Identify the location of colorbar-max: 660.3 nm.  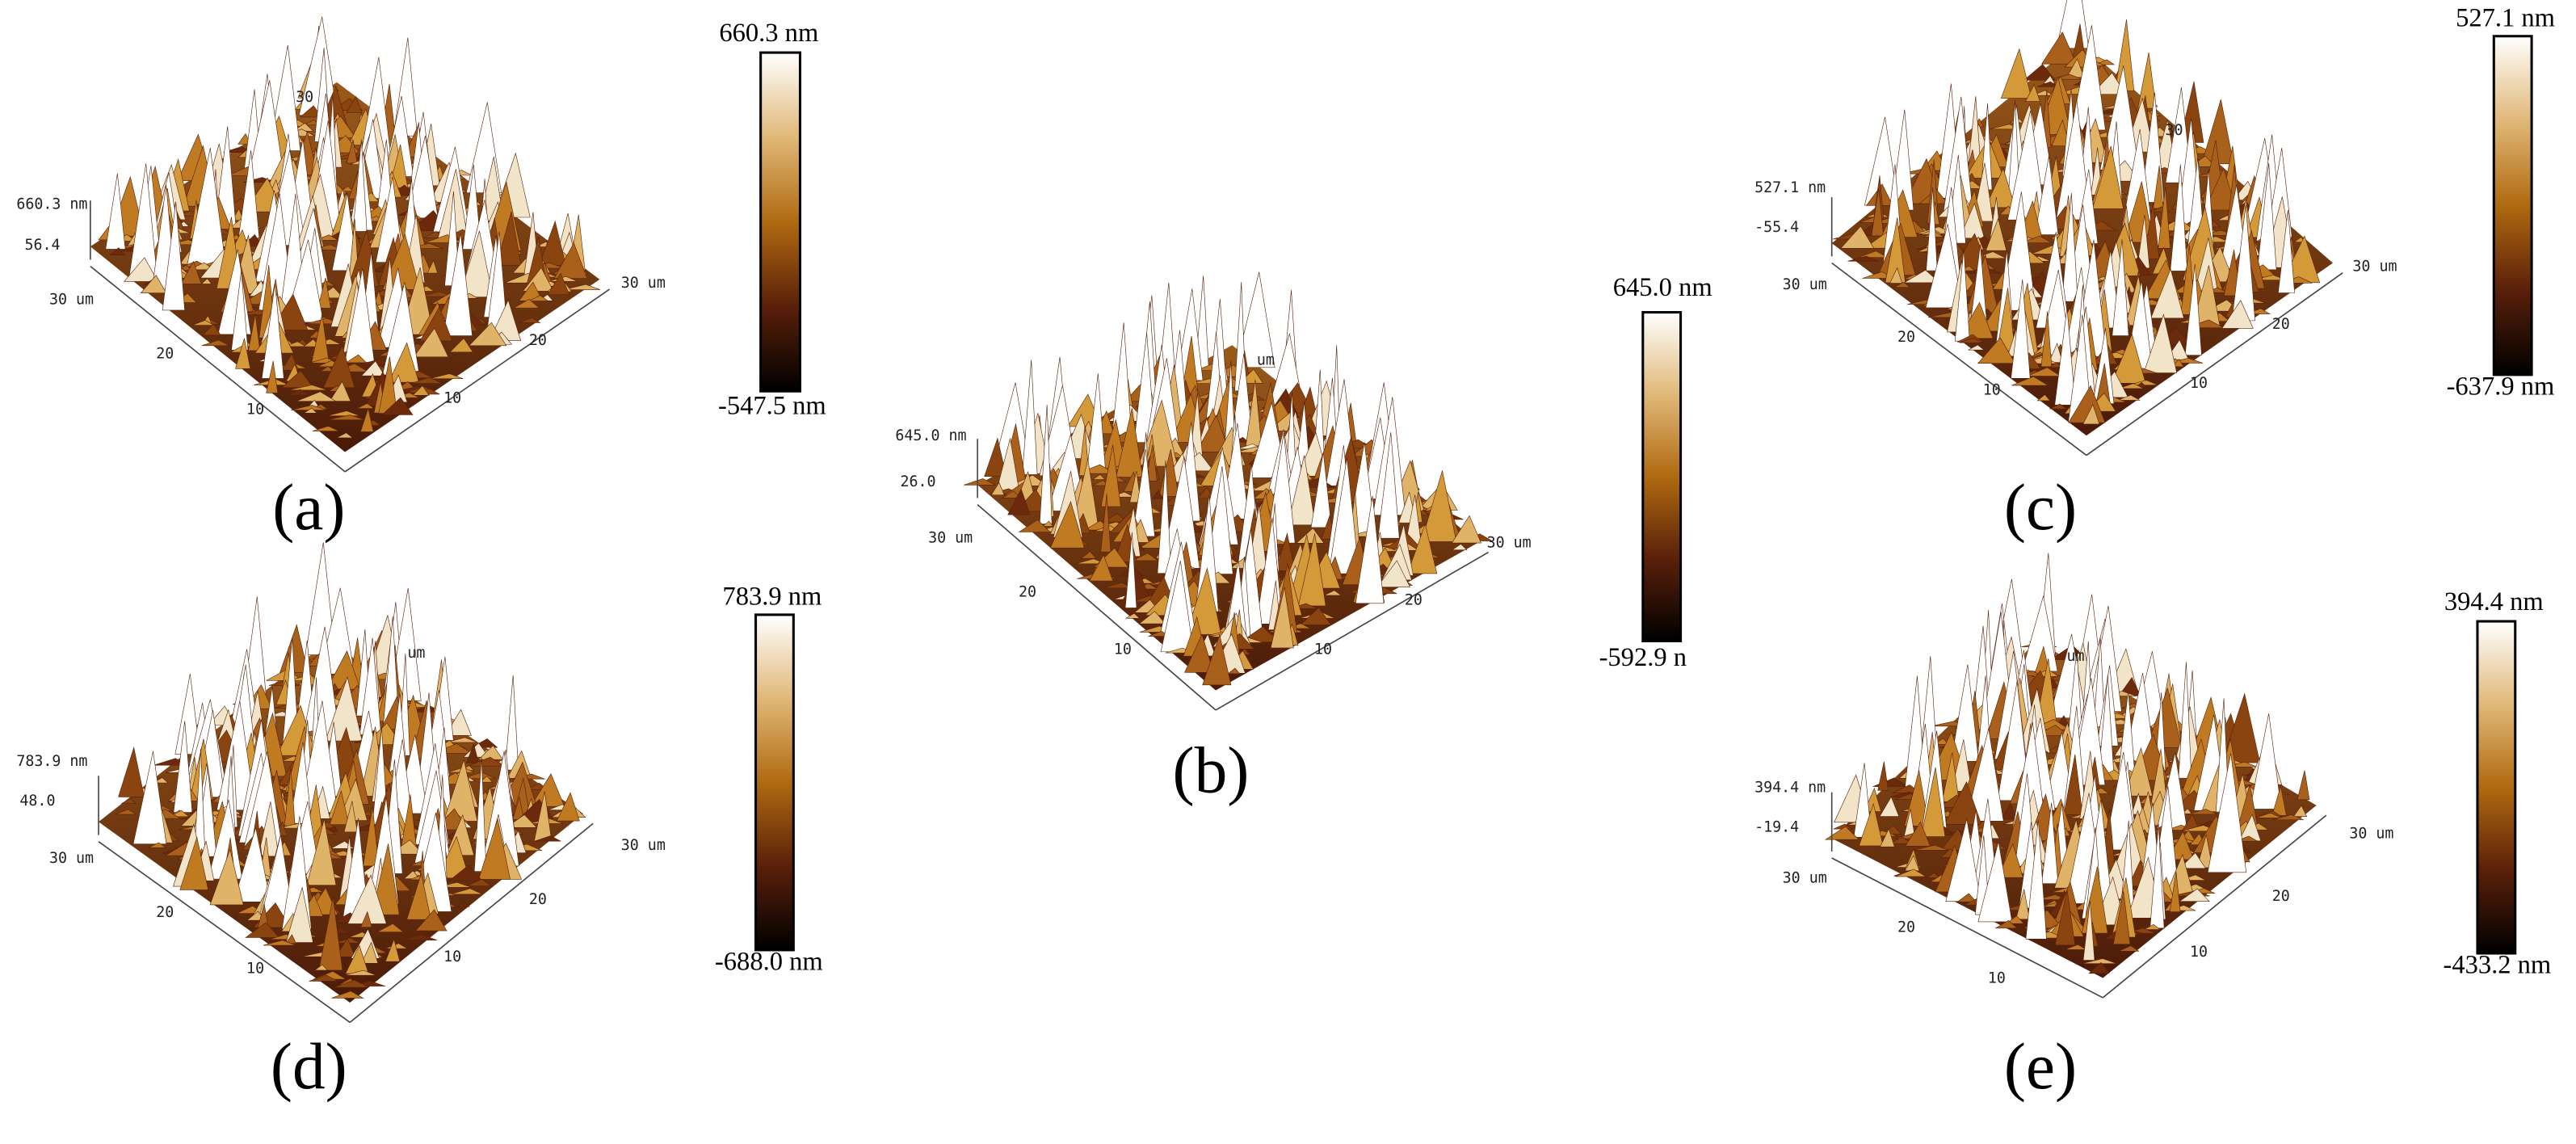
(768, 33).